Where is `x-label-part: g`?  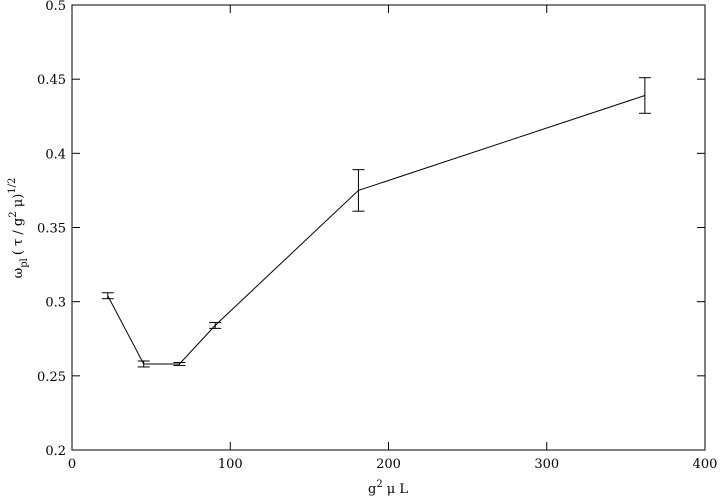 x-label-part: g is located at coordinates (372, 489).